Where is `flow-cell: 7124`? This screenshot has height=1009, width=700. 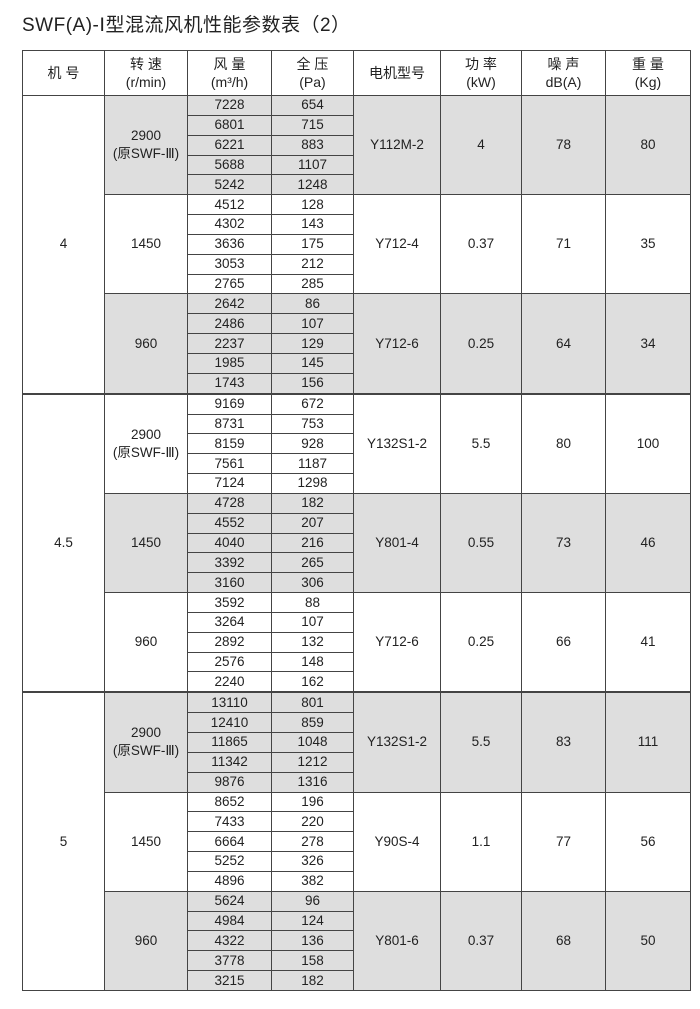
flow-cell: 7124 is located at coordinates (229, 483).